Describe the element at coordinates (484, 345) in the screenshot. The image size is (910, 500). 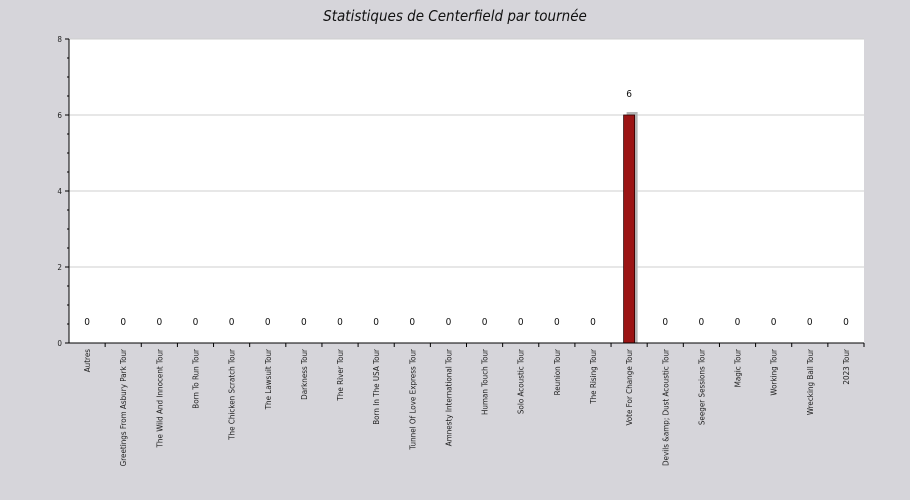
I see `x-axis-ticks` at that location.